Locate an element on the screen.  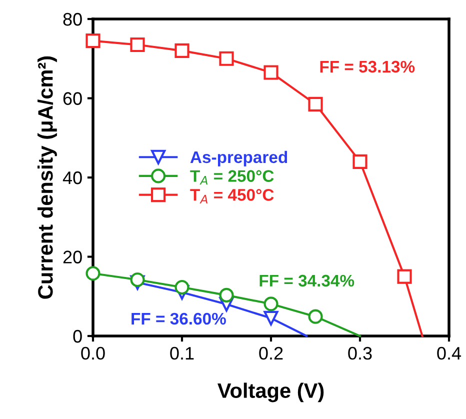
x-tick-label: 0.0 is located at coordinates (93, 353).